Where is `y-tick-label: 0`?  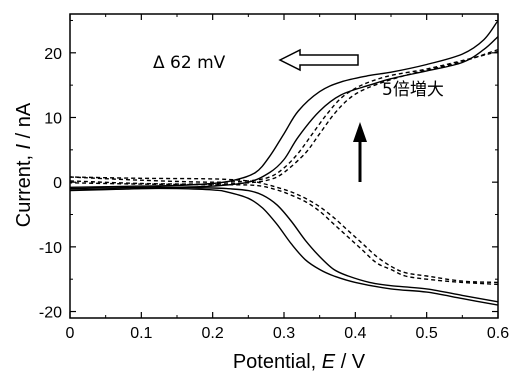
y-tick-label: 0 is located at coordinates (57, 183).